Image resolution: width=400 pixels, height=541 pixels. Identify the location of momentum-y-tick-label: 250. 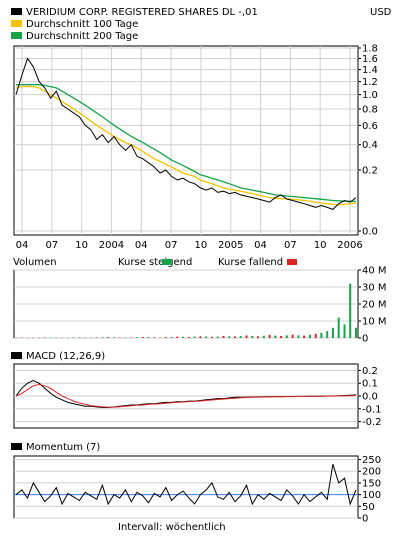
(371, 460).